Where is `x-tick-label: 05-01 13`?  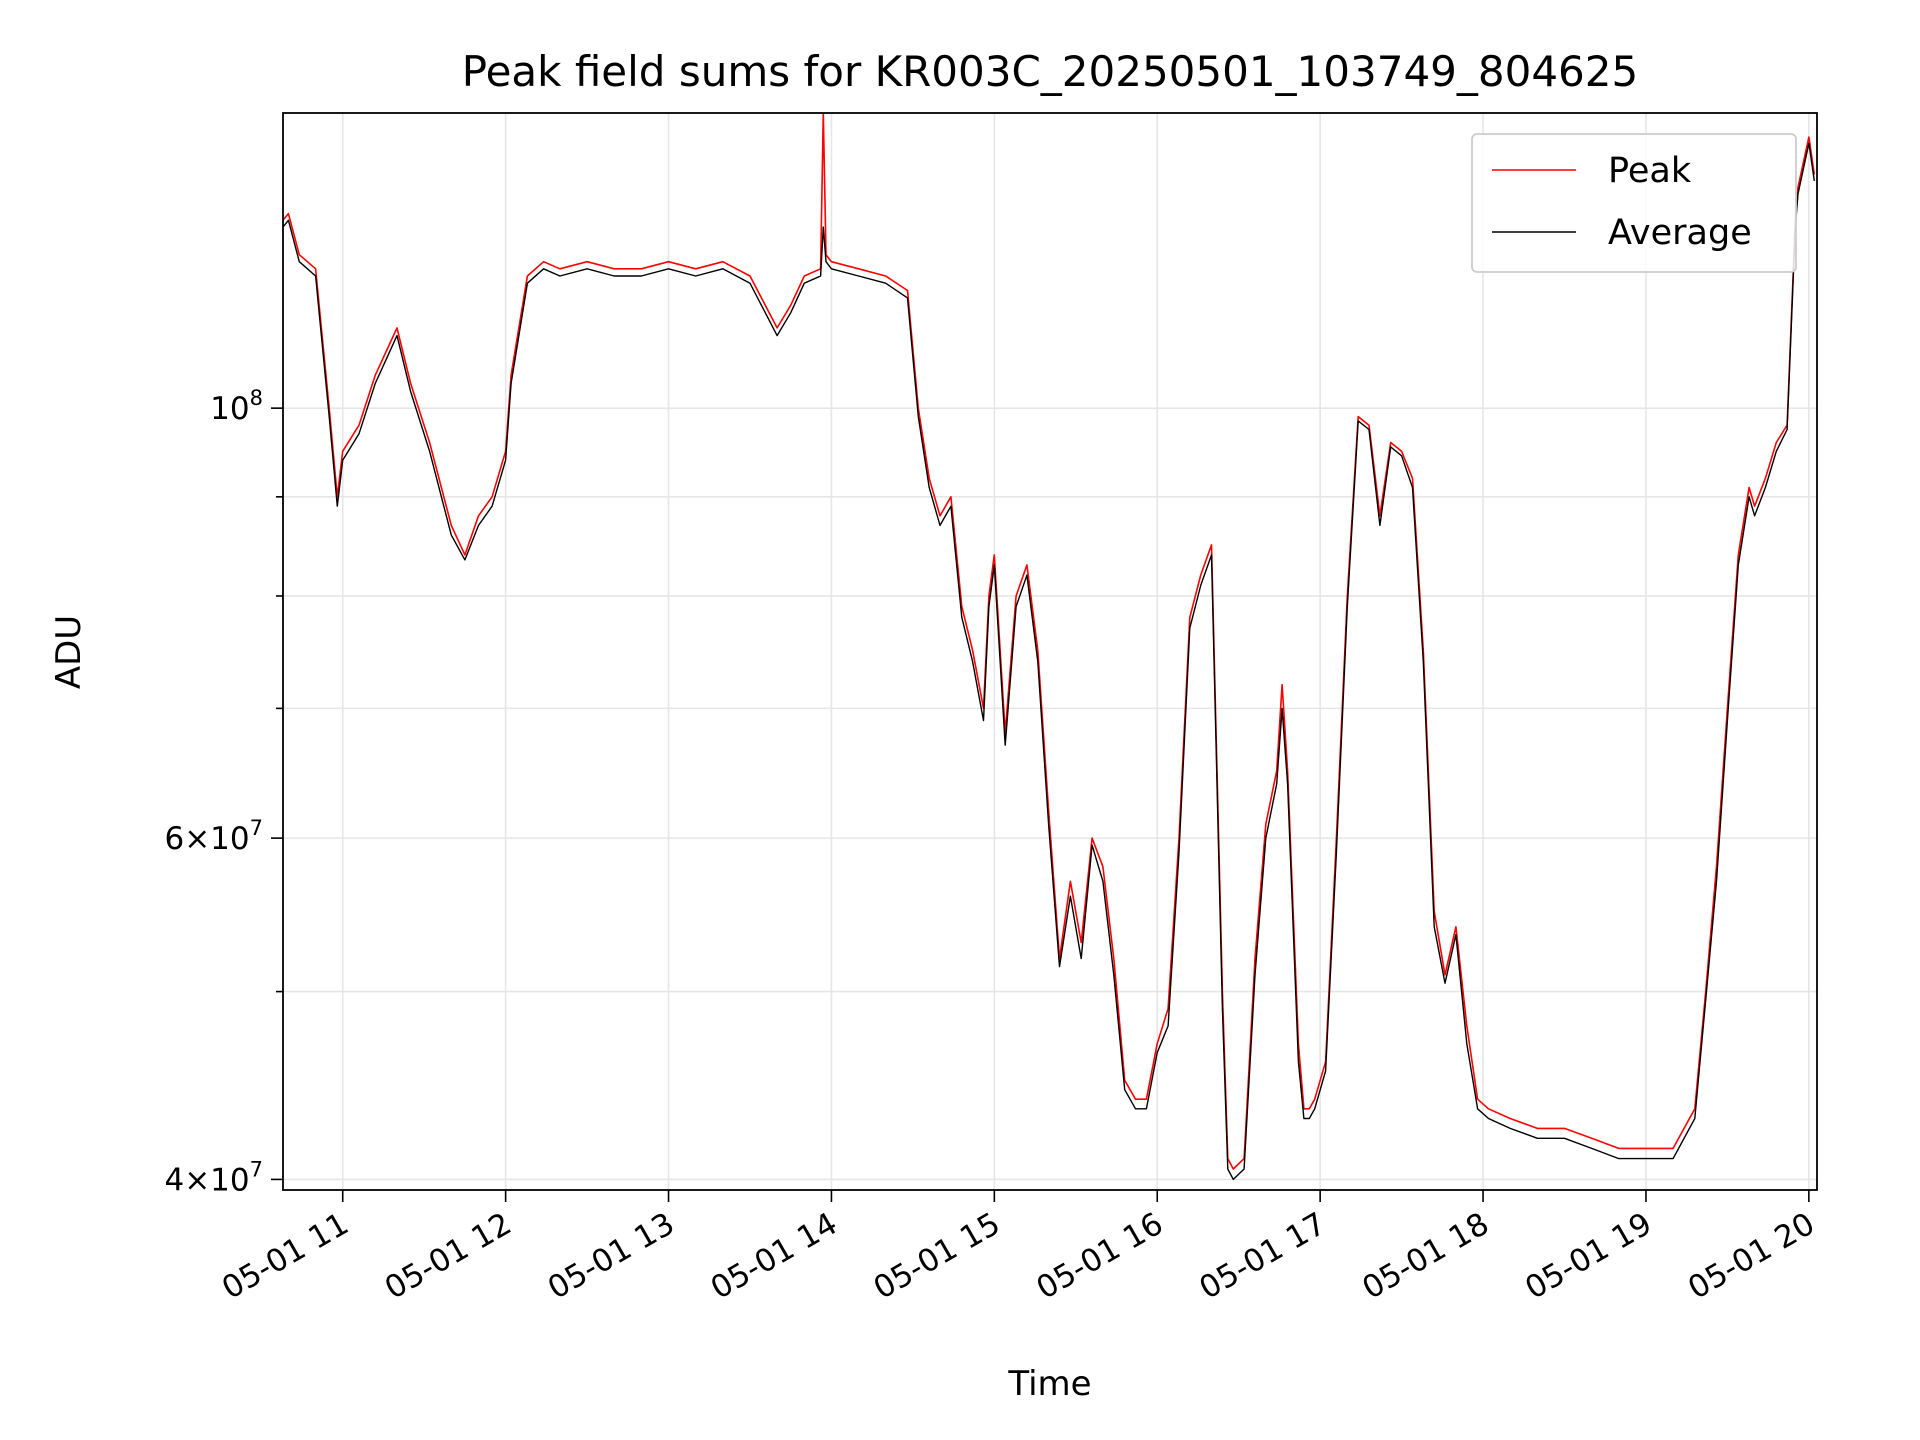
x-tick-label: 05-01 13 is located at coordinates (611, 1256).